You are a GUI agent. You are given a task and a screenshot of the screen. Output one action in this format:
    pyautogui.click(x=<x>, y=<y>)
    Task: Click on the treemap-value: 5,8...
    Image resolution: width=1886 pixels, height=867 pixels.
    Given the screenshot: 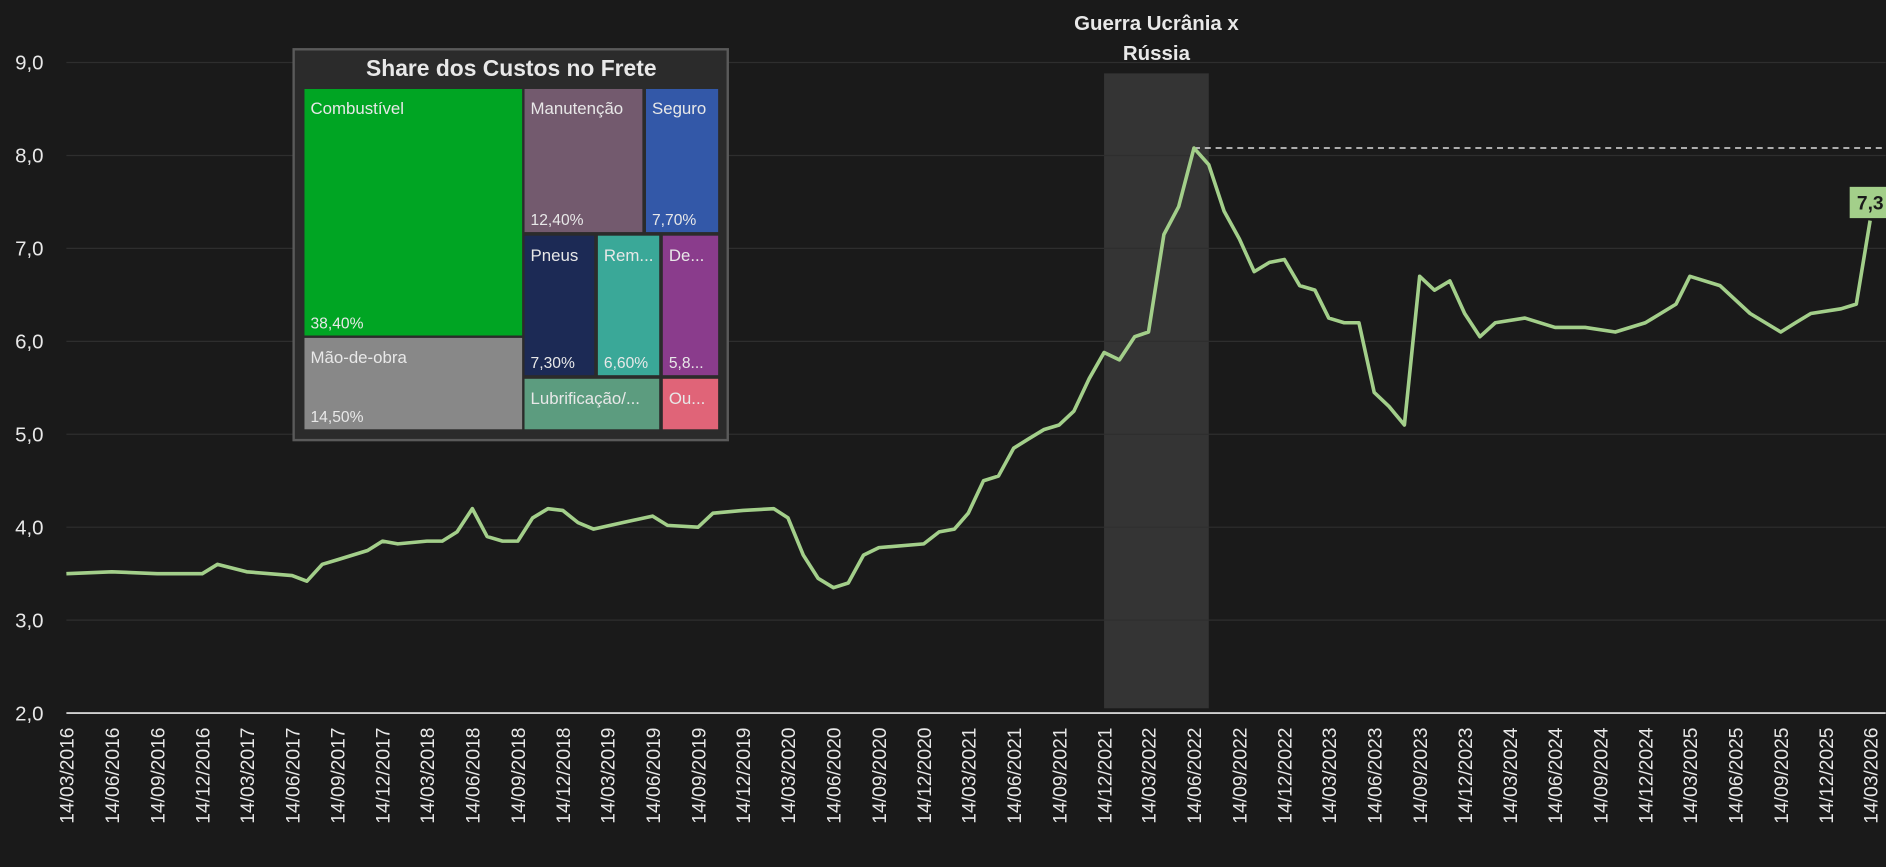 What is the action you would take?
    pyautogui.click(x=686, y=363)
    